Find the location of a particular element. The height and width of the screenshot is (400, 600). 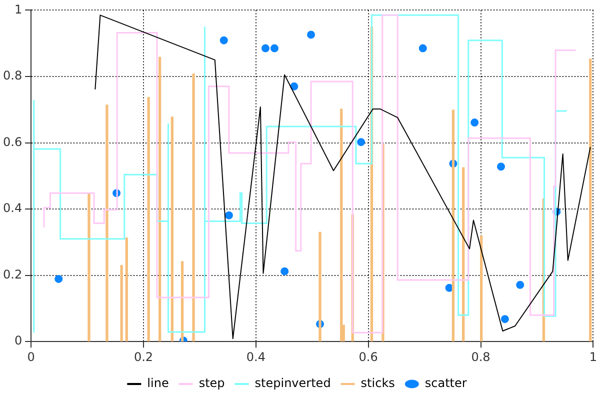

y-tick-label: 0 is located at coordinates (18, 341).